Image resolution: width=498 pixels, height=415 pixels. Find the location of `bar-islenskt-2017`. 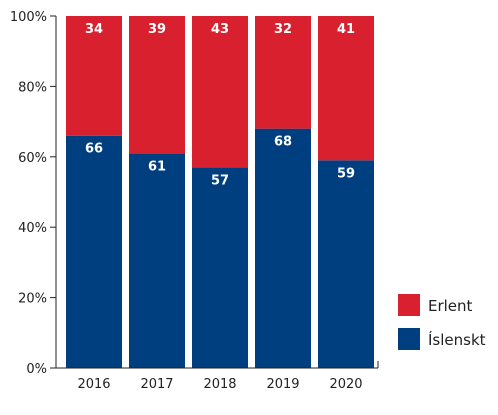

bar-islenskt-2017 is located at coordinates (157, 260).